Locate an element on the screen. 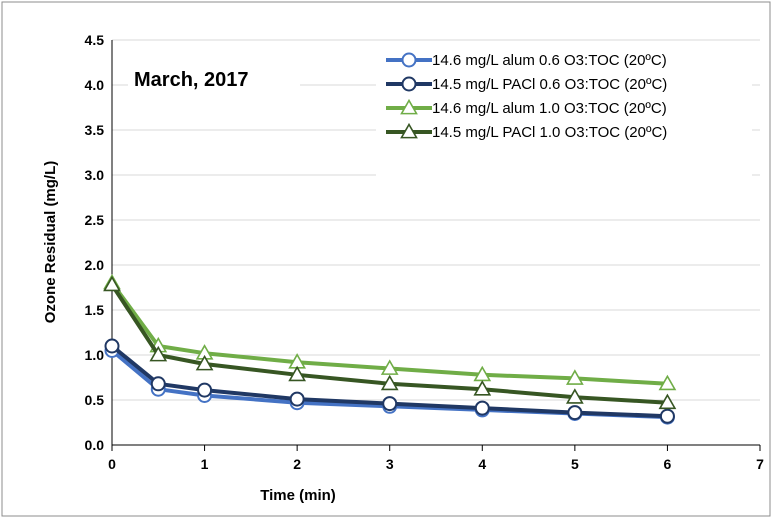 The image size is (774, 520). legend-label: 14.5 mg/L PACl 1.0 O3:TOC (20ºC) is located at coordinates (549, 132).